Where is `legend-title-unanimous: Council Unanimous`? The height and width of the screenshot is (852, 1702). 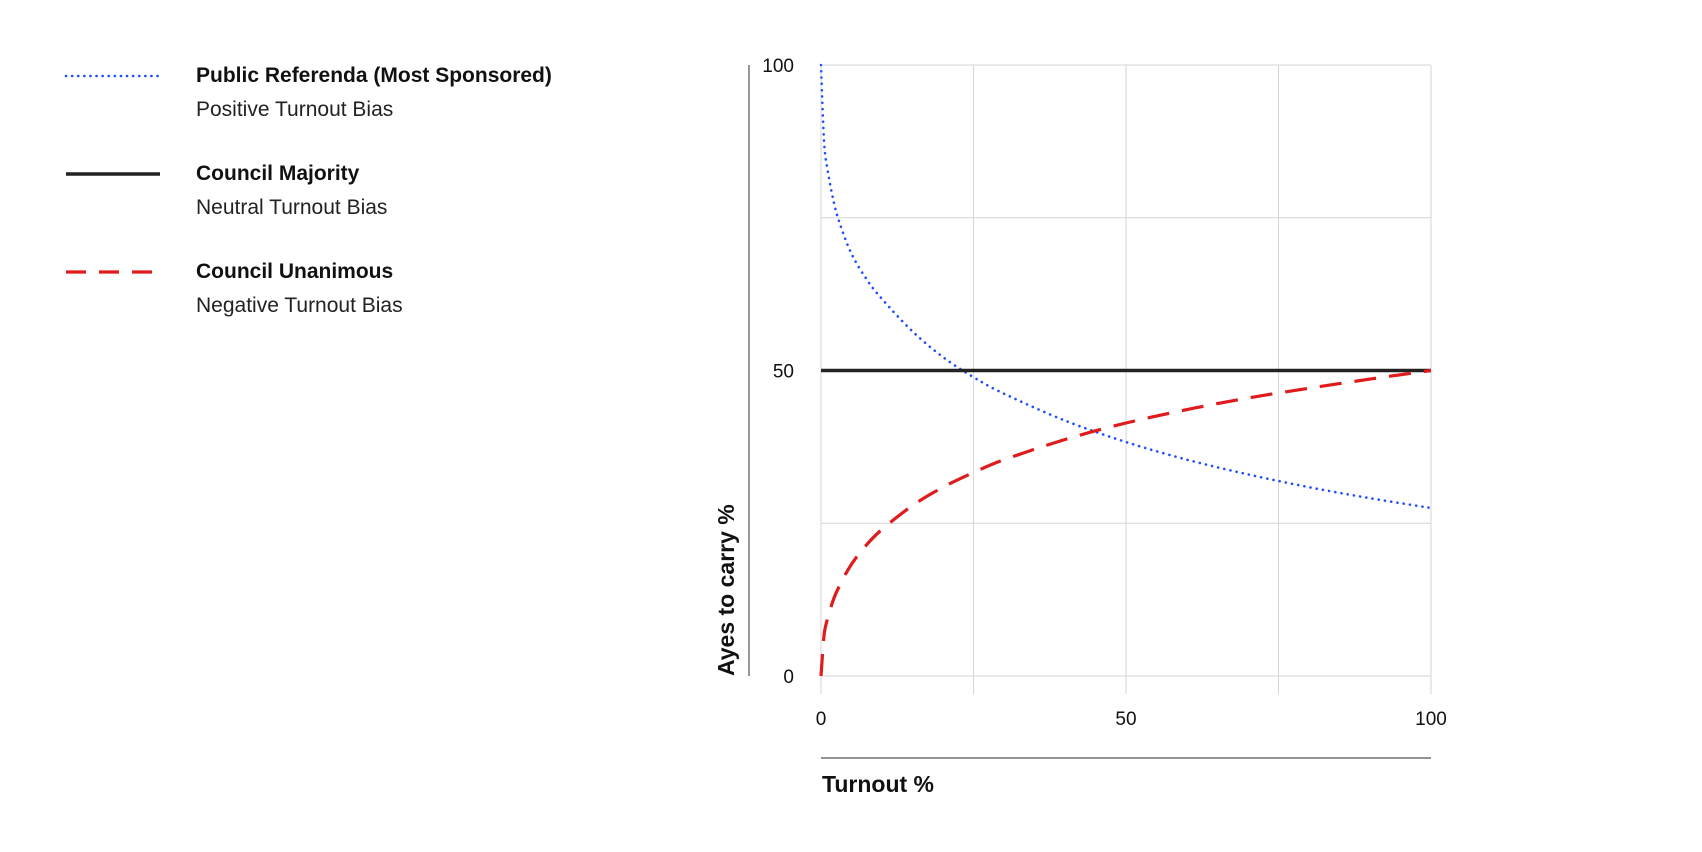
legend-title-unanimous: Council Unanimous is located at coordinates (294, 271).